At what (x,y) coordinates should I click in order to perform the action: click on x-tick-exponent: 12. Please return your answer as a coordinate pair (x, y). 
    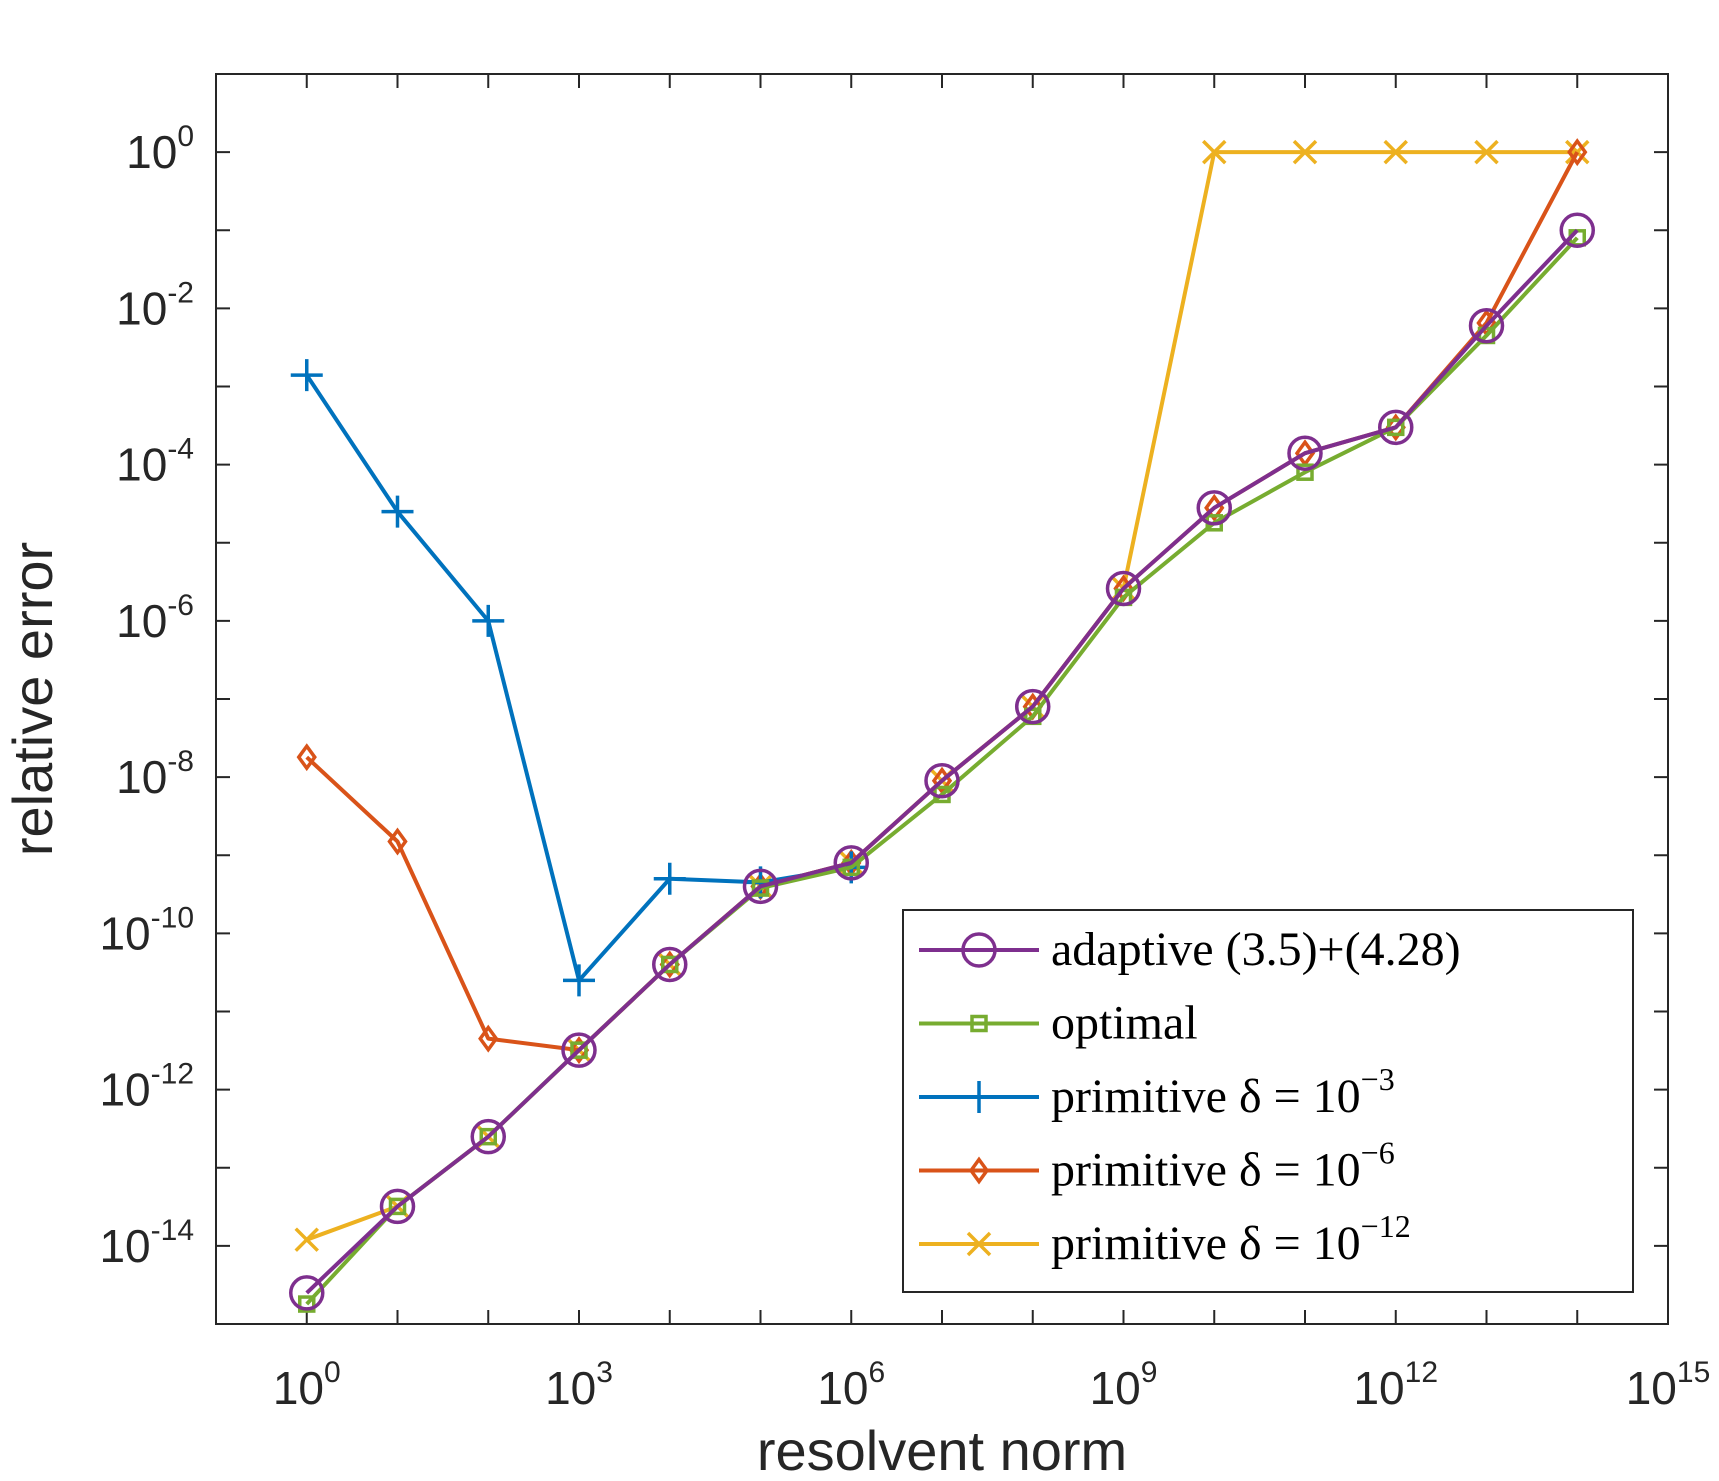
    Looking at the image, I should click on (1421, 1372).